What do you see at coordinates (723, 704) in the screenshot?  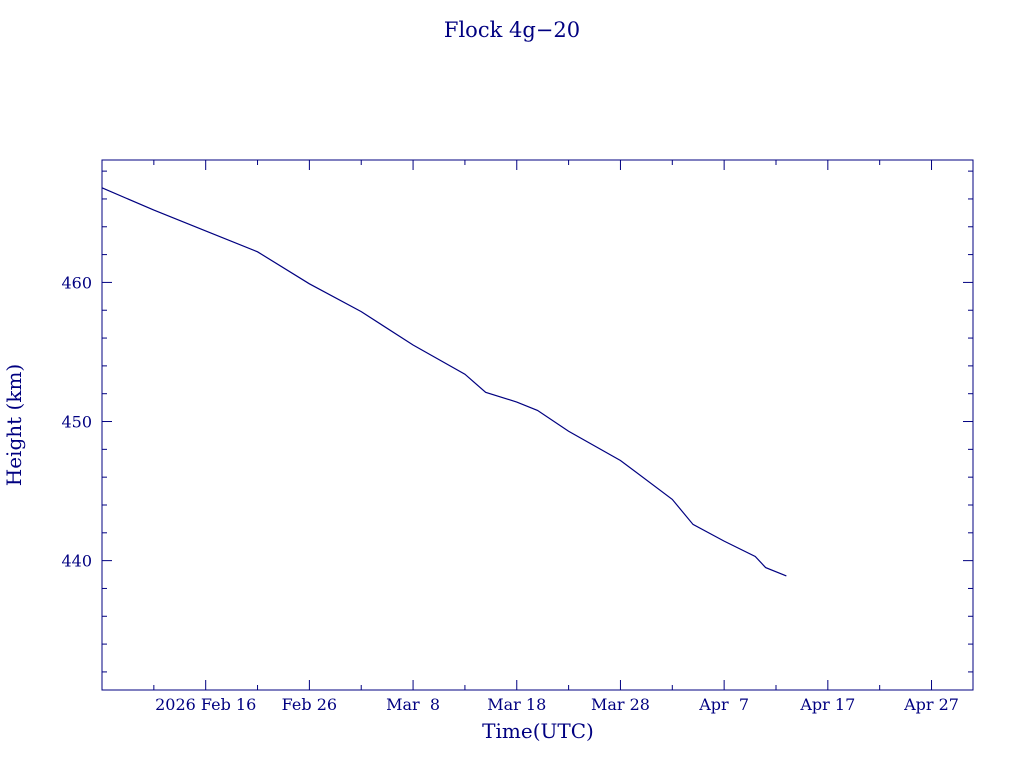 I see `x-tick-label: Apr 7` at bounding box center [723, 704].